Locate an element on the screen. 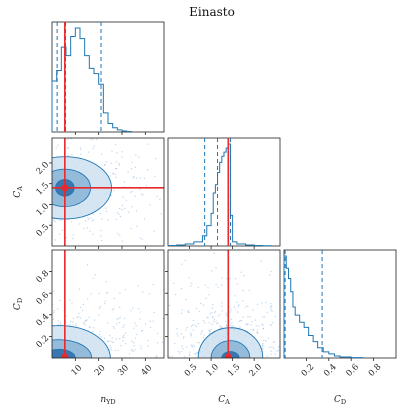 The width and height of the screenshot is (413, 413). y-axis-label-CD: CD is located at coordinates (18, 304).